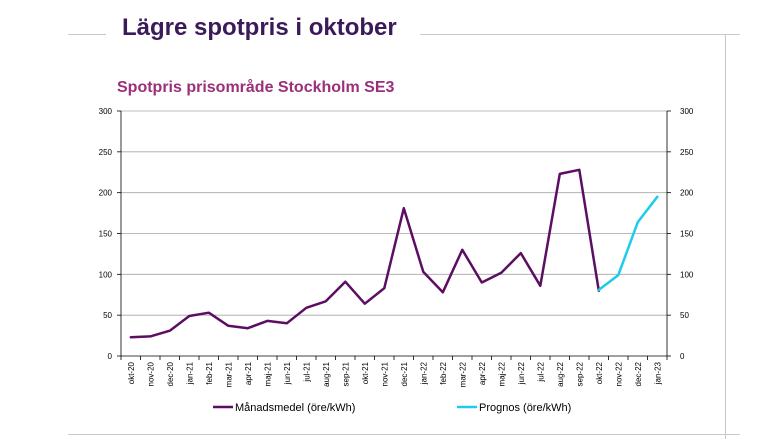 Image resolution: width=780 pixels, height=439 pixels. I want to click on y-tick-label-left: 100, so click(106, 274).